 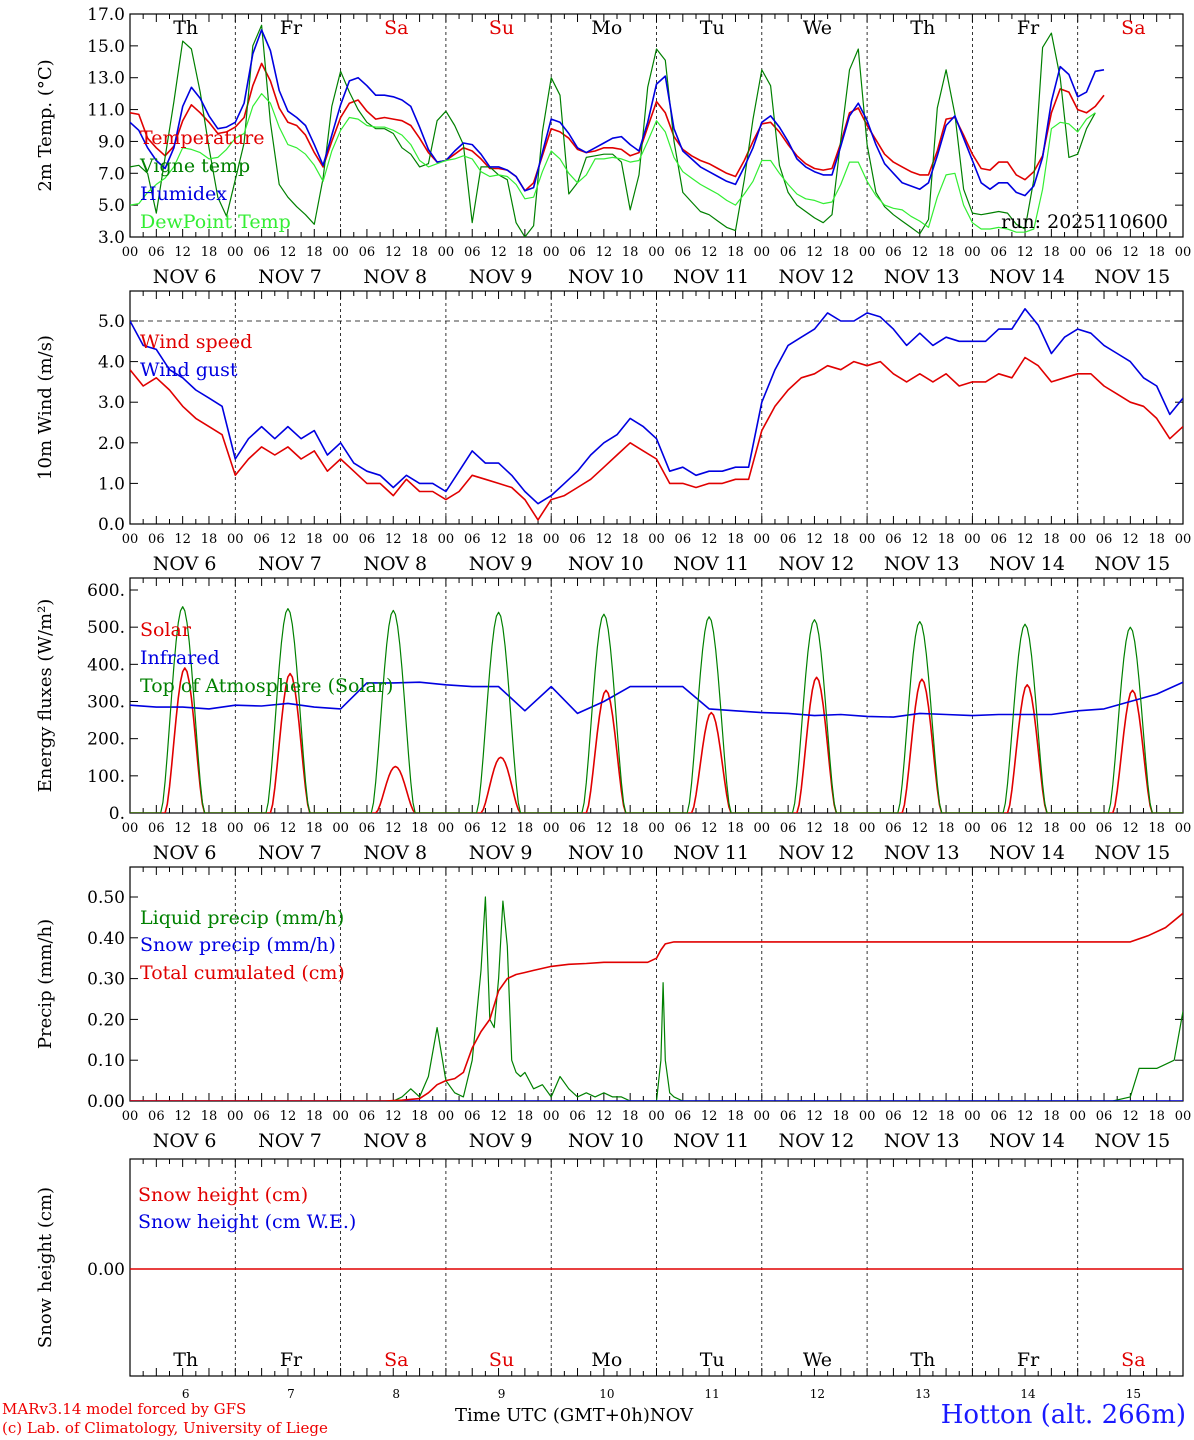 I want to click on day-of-week-label: Tu, so click(x=712, y=28).